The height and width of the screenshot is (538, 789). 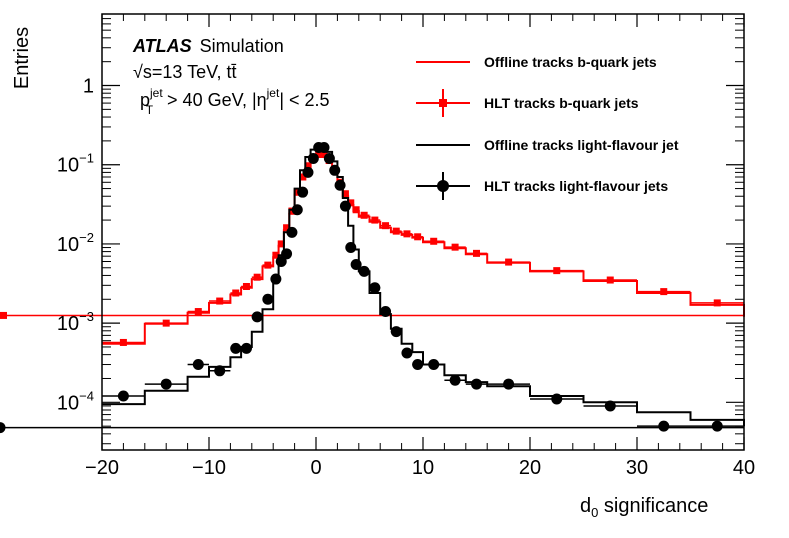 What do you see at coordinates (443, 186) in the screenshot?
I see `legend-marker-hlt-light` at bounding box center [443, 186].